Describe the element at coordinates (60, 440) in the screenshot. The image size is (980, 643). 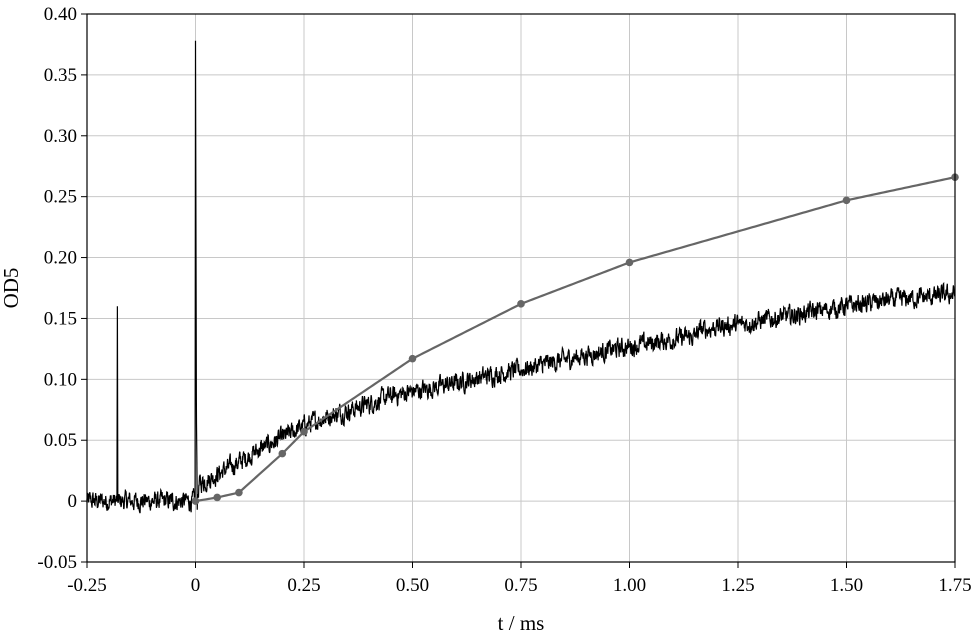
I see `y-tick-label: 0.05` at that location.